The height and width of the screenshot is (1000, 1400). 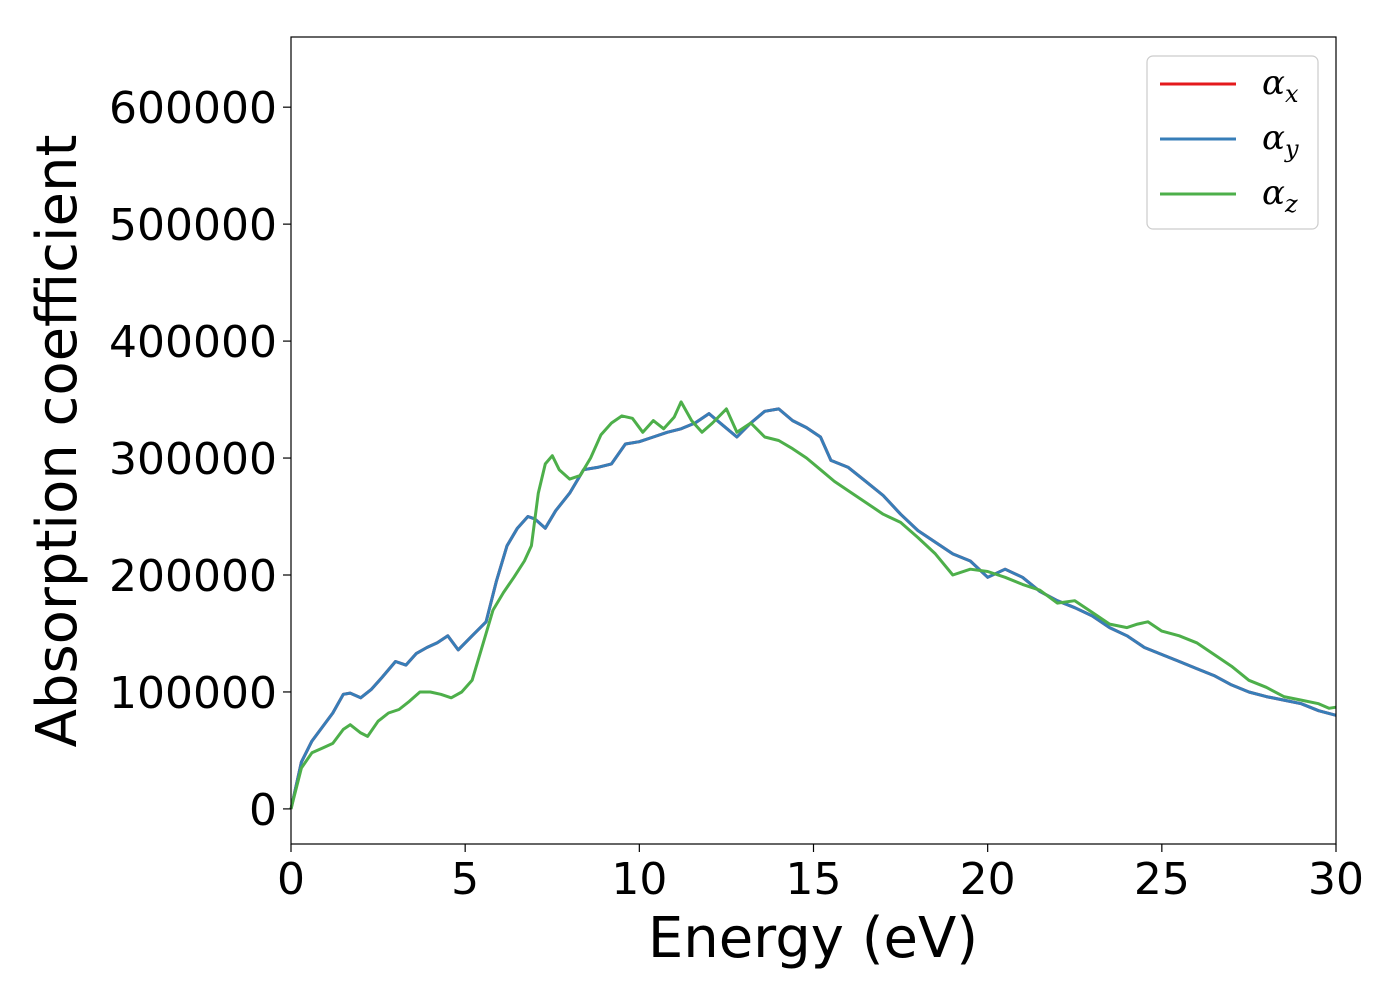 I want to click on x-tick-label: 25, so click(x=1162, y=879).